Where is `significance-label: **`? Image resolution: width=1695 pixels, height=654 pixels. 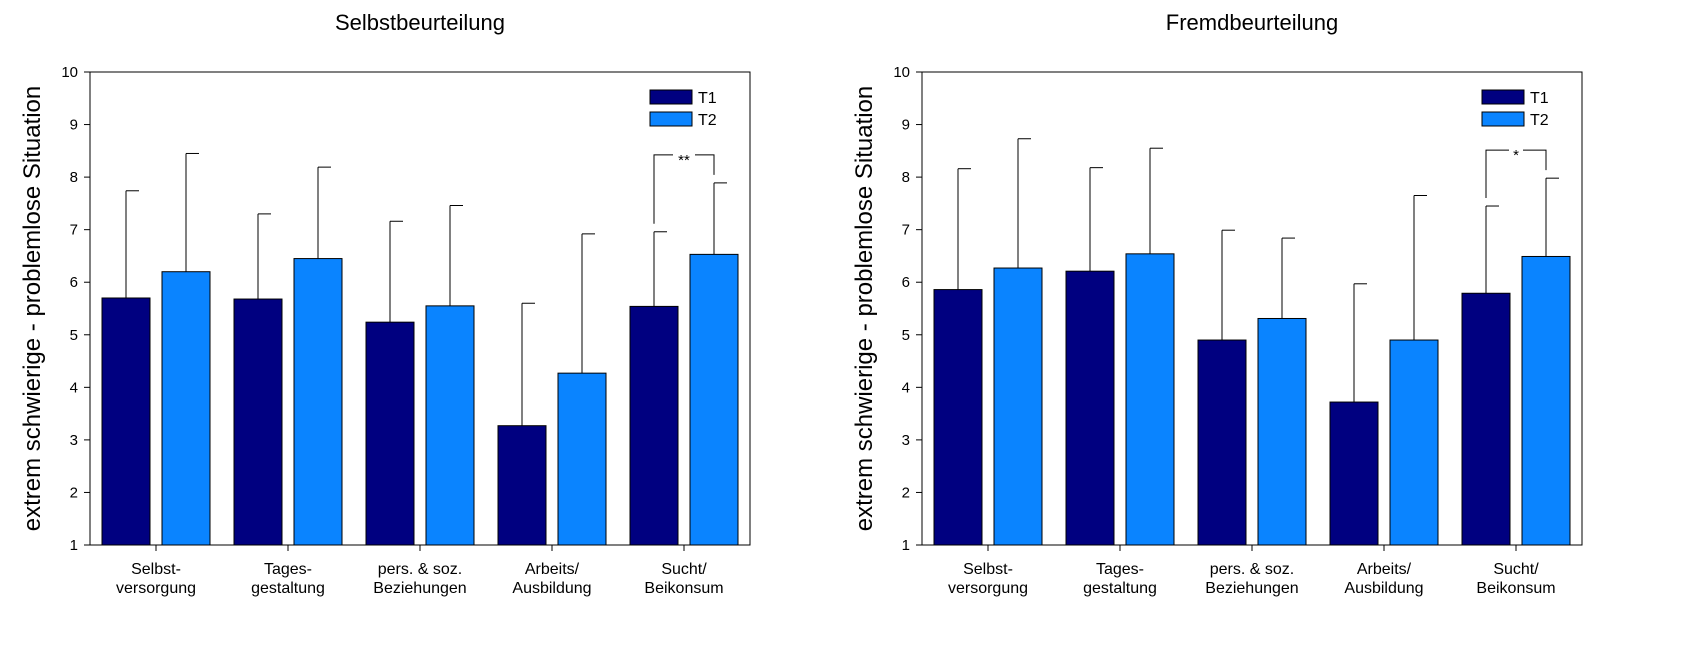
significance-label: ** is located at coordinates (684, 160).